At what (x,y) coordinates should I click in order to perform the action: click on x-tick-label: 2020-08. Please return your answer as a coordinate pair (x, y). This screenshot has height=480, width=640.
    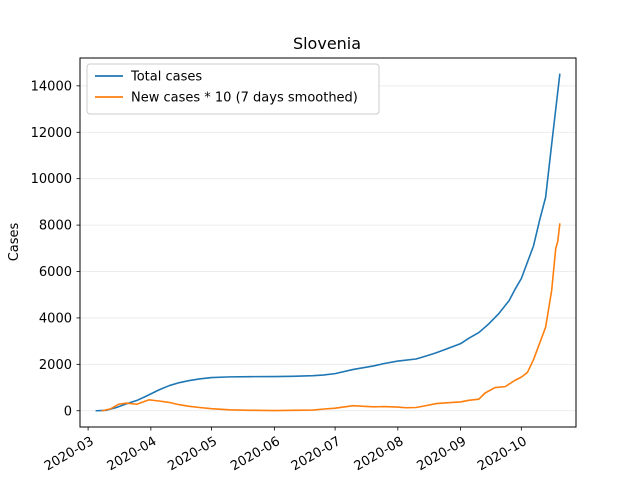
    Looking at the image, I should click on (379, 454).